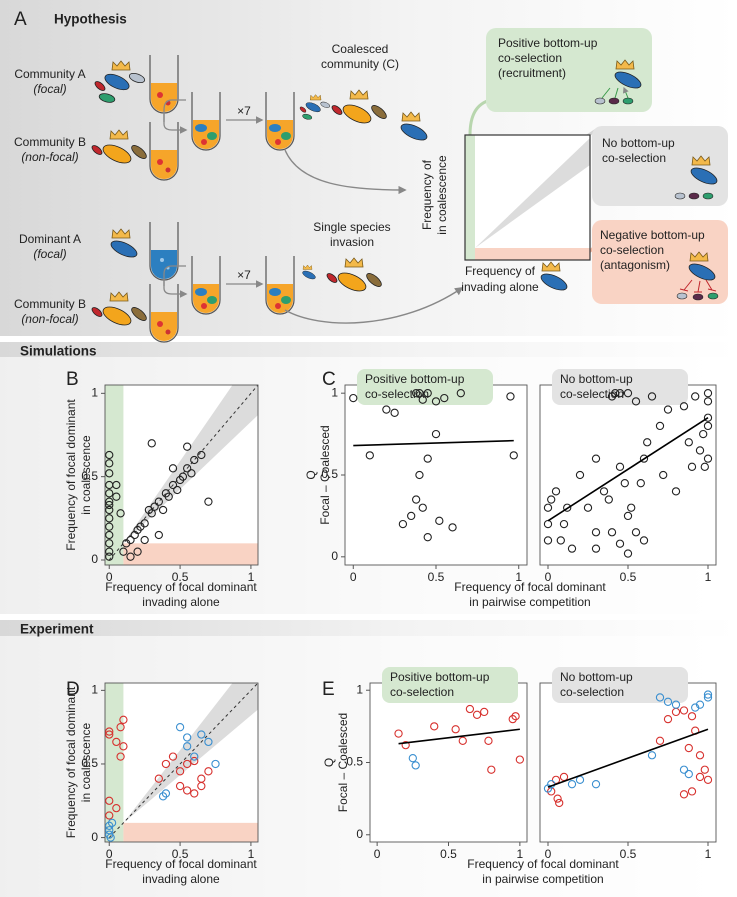  What do you see at coordinates (660, 166) in the screenshot?
I see `neutral-box` at bounding box center [660, 166].